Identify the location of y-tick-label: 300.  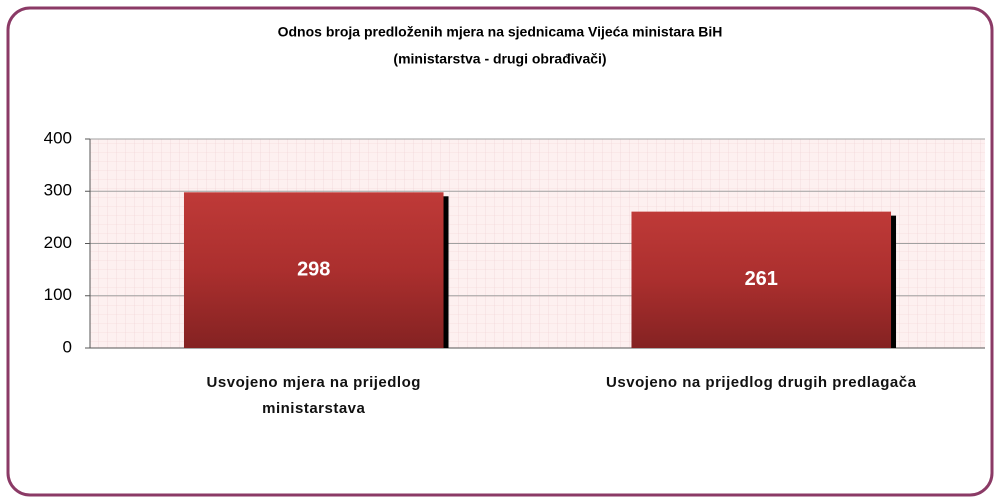
(58, 190).